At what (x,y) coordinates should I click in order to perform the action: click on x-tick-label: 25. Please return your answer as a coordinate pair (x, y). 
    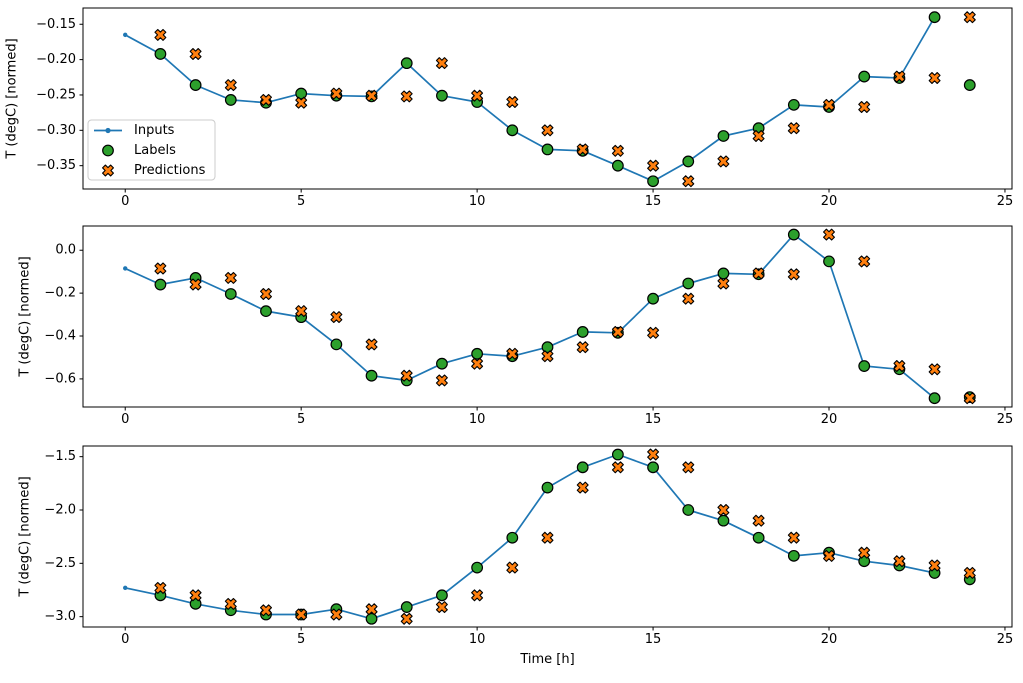
    Looking at the image, I should click on (1005, 419).